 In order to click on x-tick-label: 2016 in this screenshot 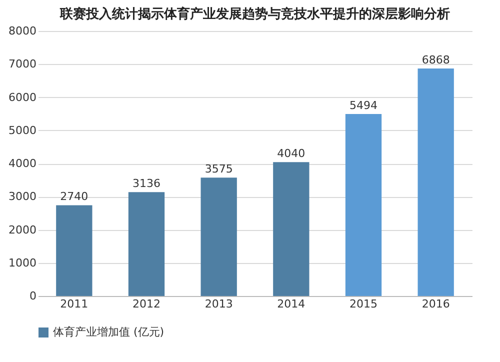, I will do `click(436, 304)`.